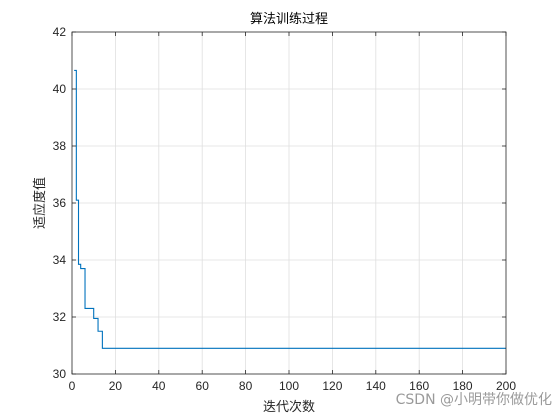 The height and width of the screenshot is (420, 560). Describe the element at coordinates (289, 19) in the screenshot. I see `chart-title: 算法训练过程` at that location.